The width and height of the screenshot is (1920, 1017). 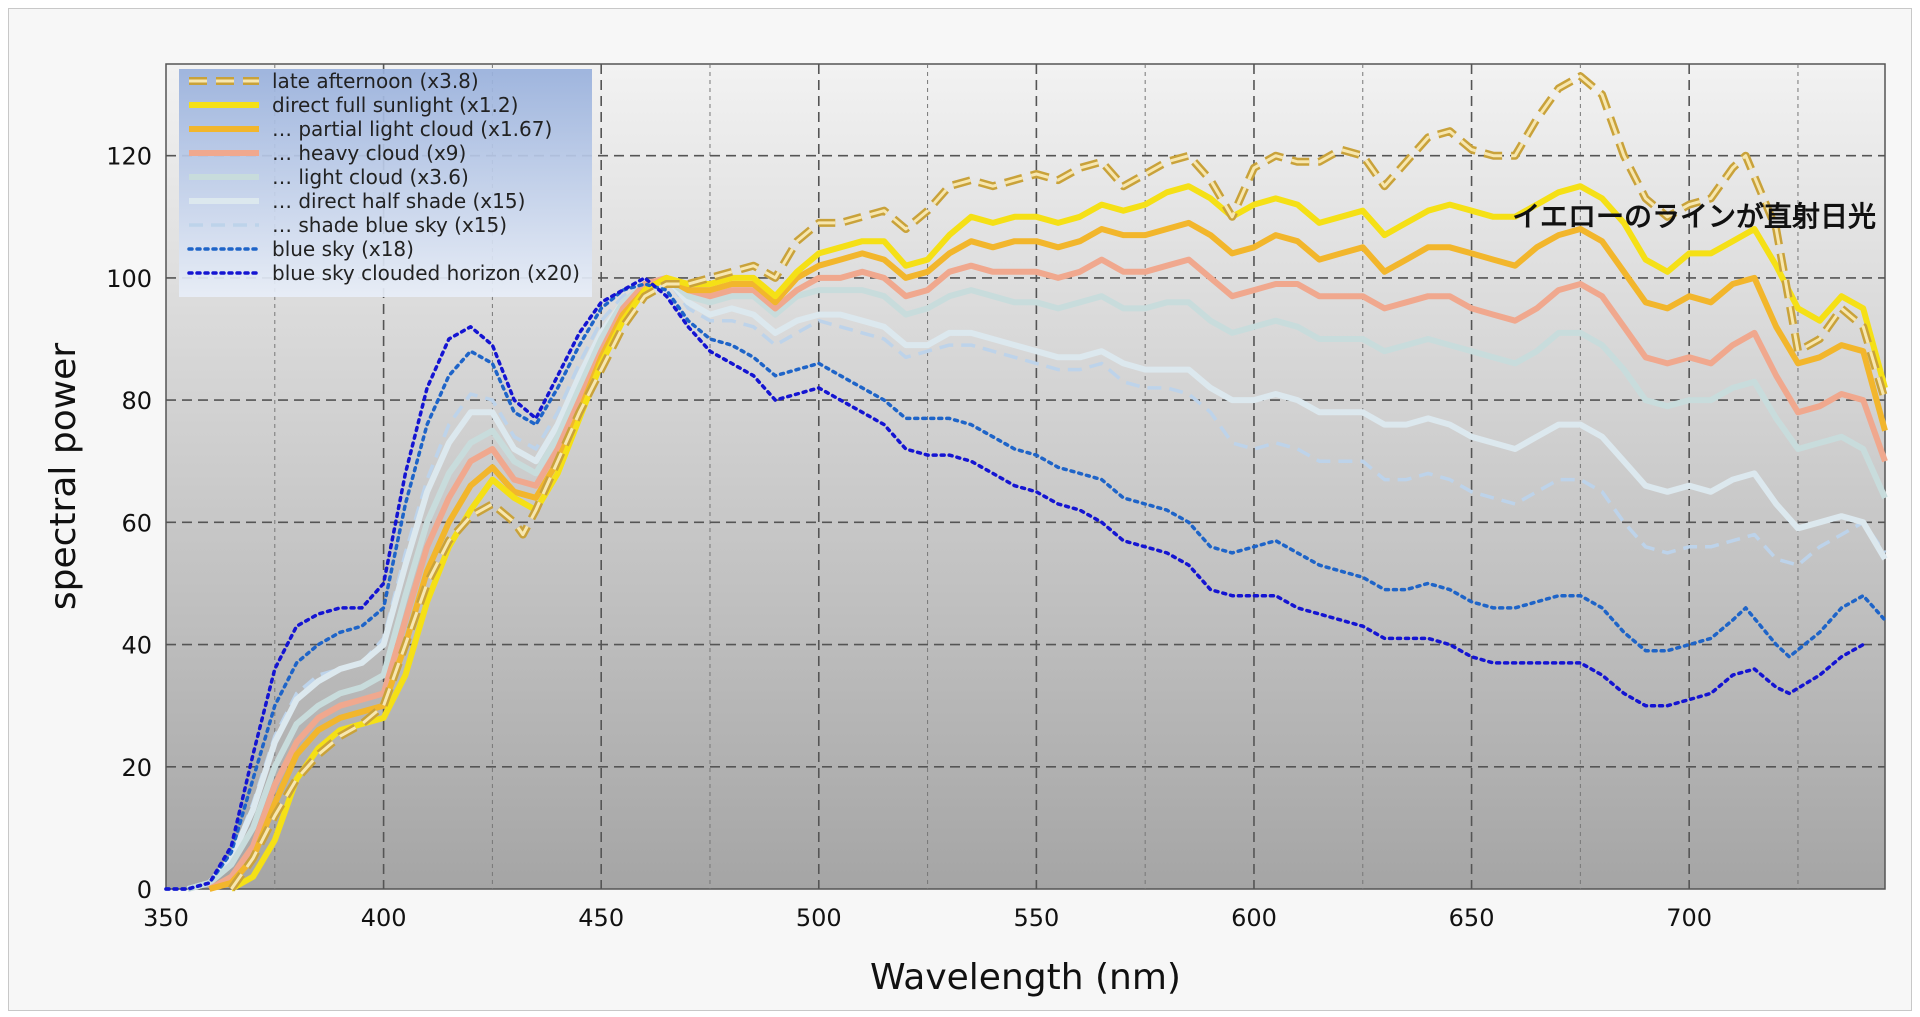 What do you see at coordinates (144, 890) in the screenshot?
I see `y-tick-label: 0` at bounding box center [144, 890].